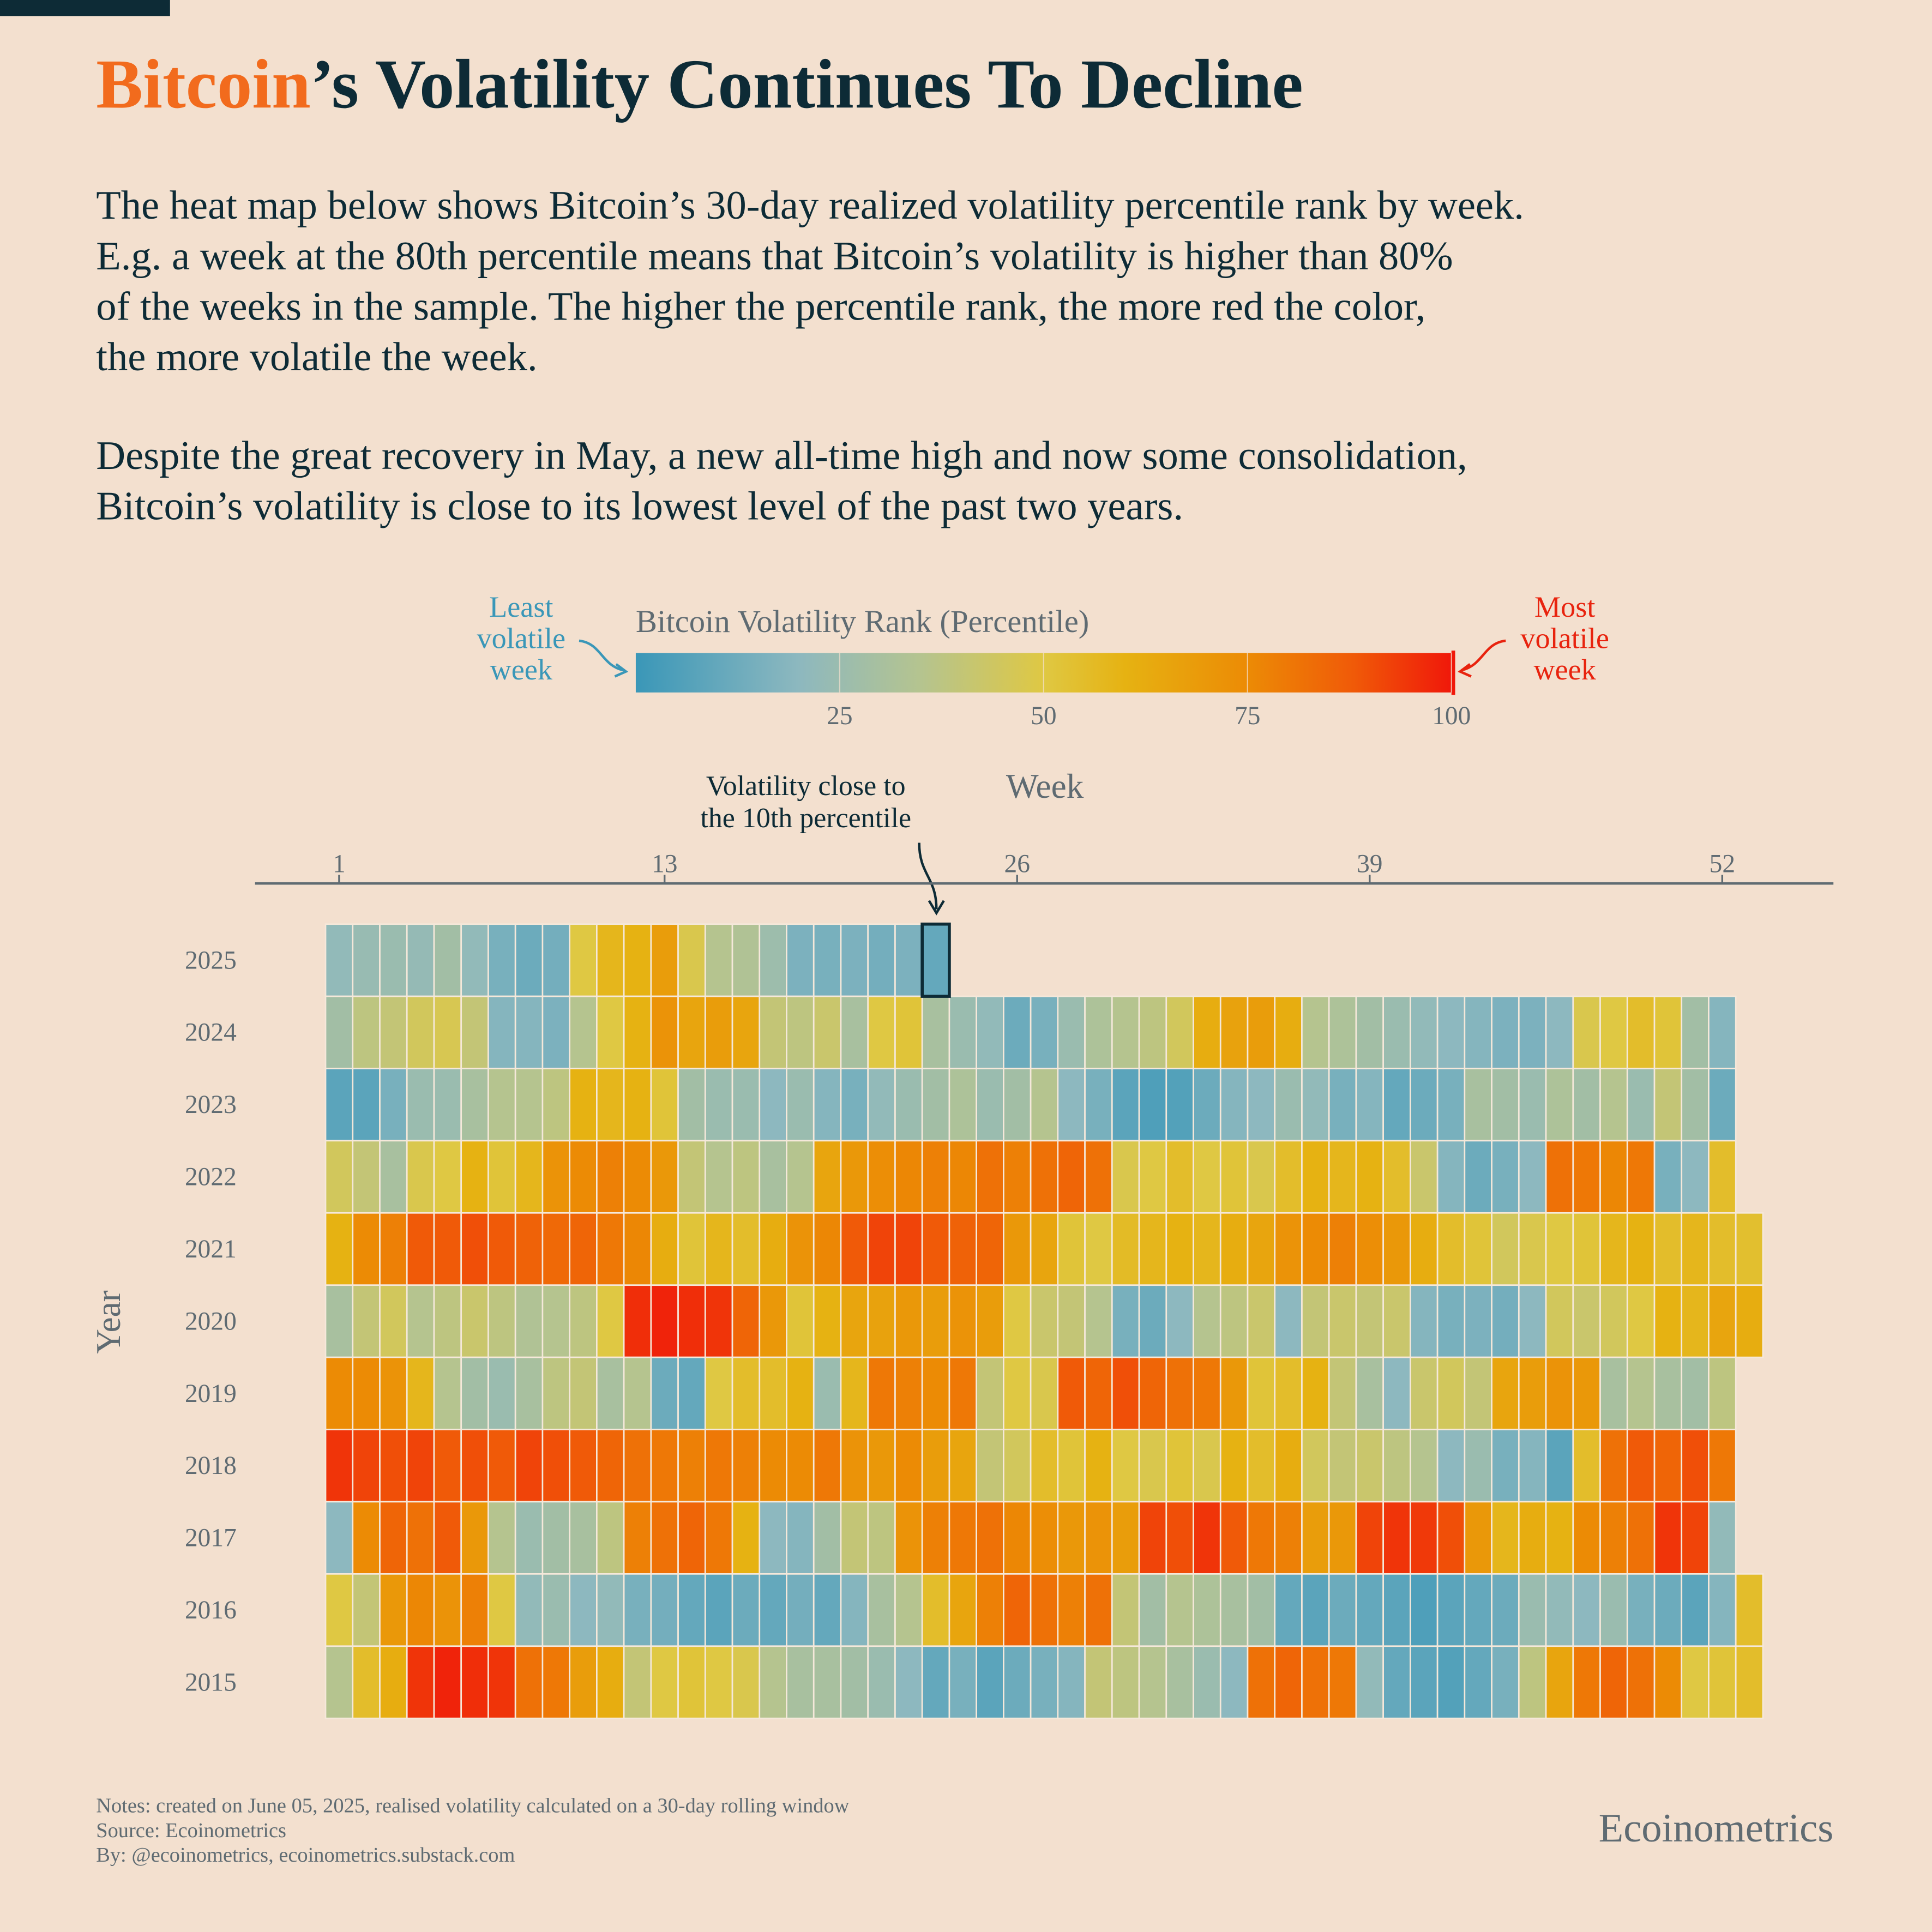 Image resolution: width=1932 pixels, height=1932 pixels. What do you see at coordinates (316, 357) in the screenshot?
I see `description-line: the more volatile the week.` at bounding box center [316, 357].